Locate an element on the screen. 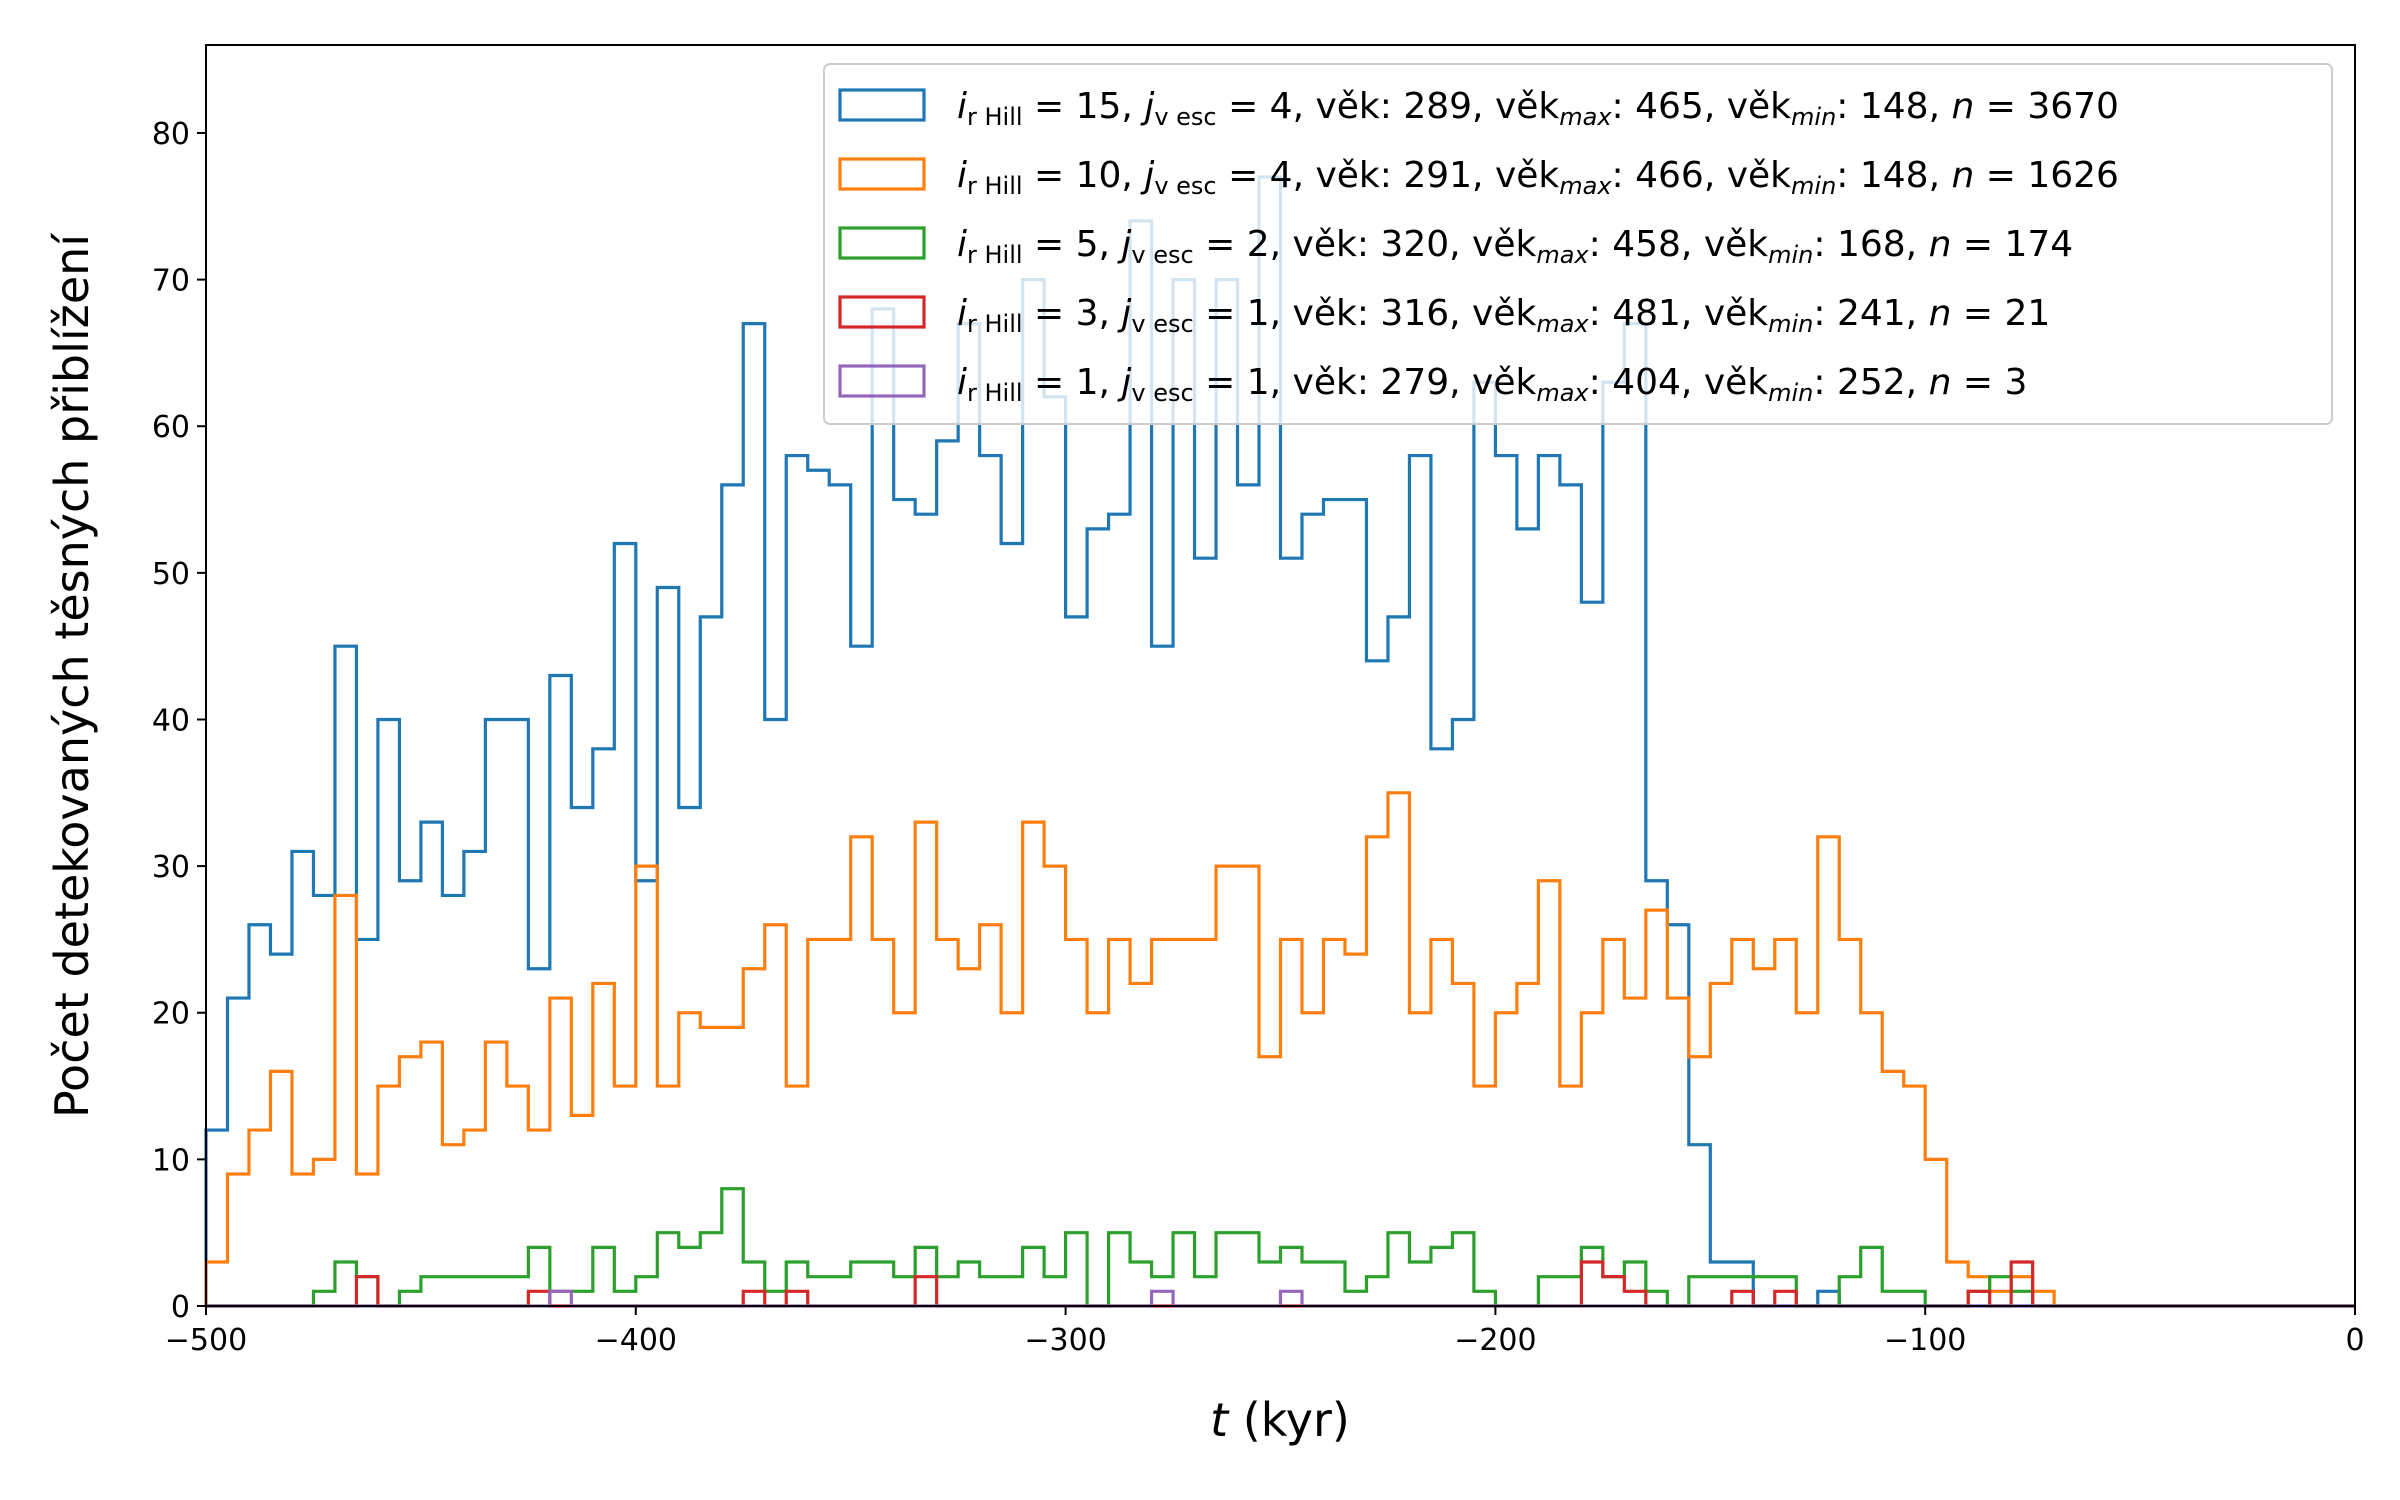 The width and height of the screenshot is (2400, 1500). x-tick-label: 0 is located at coordinates (2354, 1340).